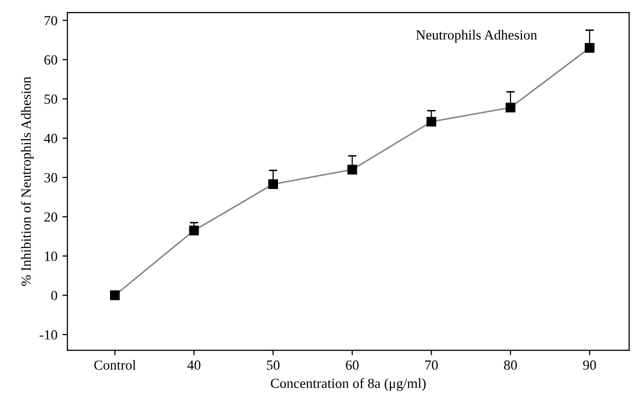 The image size is (642, 417). What do you see at coordinates (348, 384) in the screenshot?
I see `x-axis-title: Concentration of 8a (μg/ml)` at bounding box center [348, 384].